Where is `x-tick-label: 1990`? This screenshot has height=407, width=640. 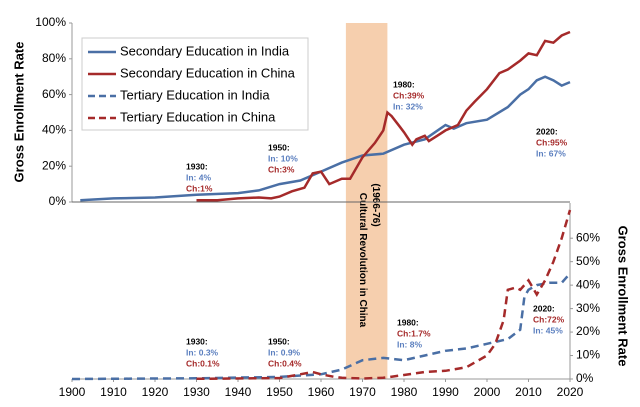 x-tick-label: 1990 is located at coordinates (445, 392).